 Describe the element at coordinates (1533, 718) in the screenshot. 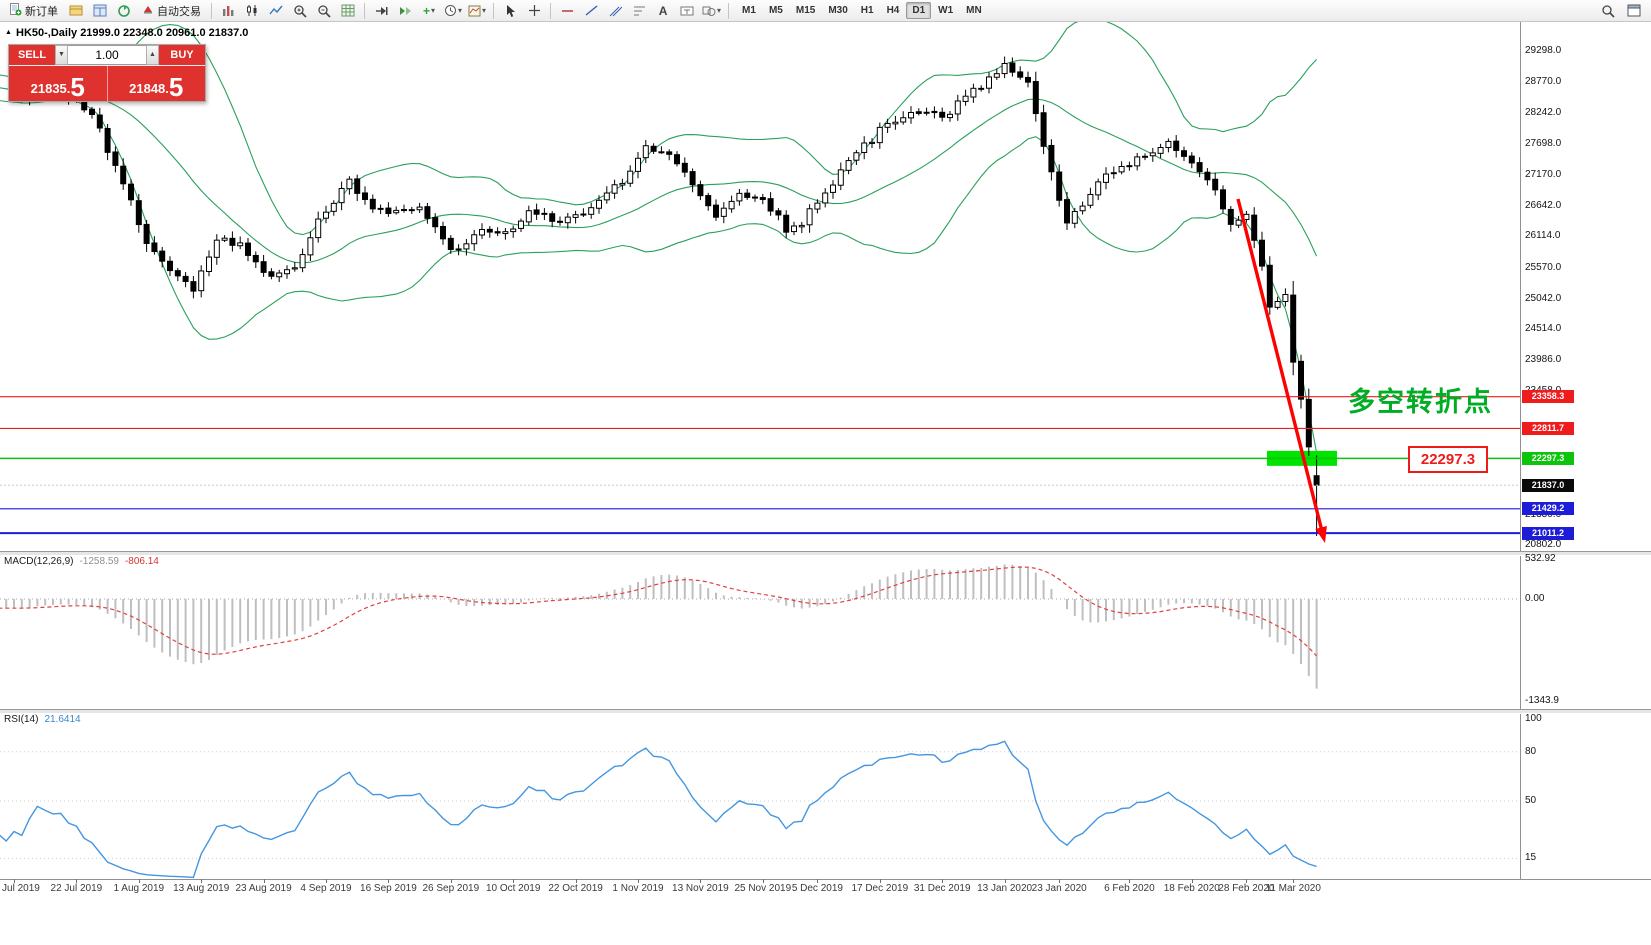

I see `rsi-axis-label: 100` at that location.